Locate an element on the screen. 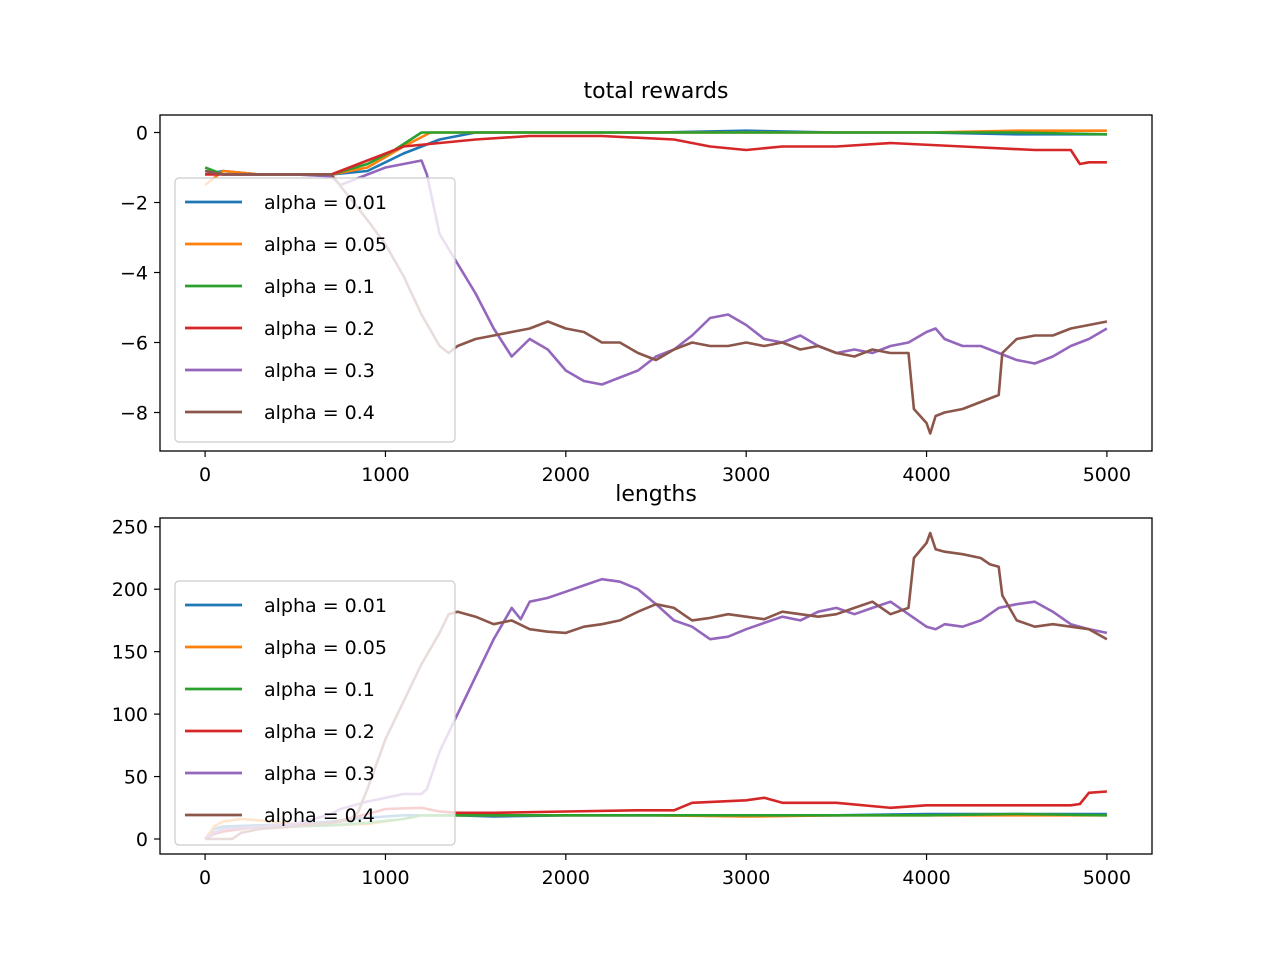 The height and width of the screenshot is (960, 1280). lengths-legend-label-4: alpha = 0.3 is located at coordinates (319, 774).